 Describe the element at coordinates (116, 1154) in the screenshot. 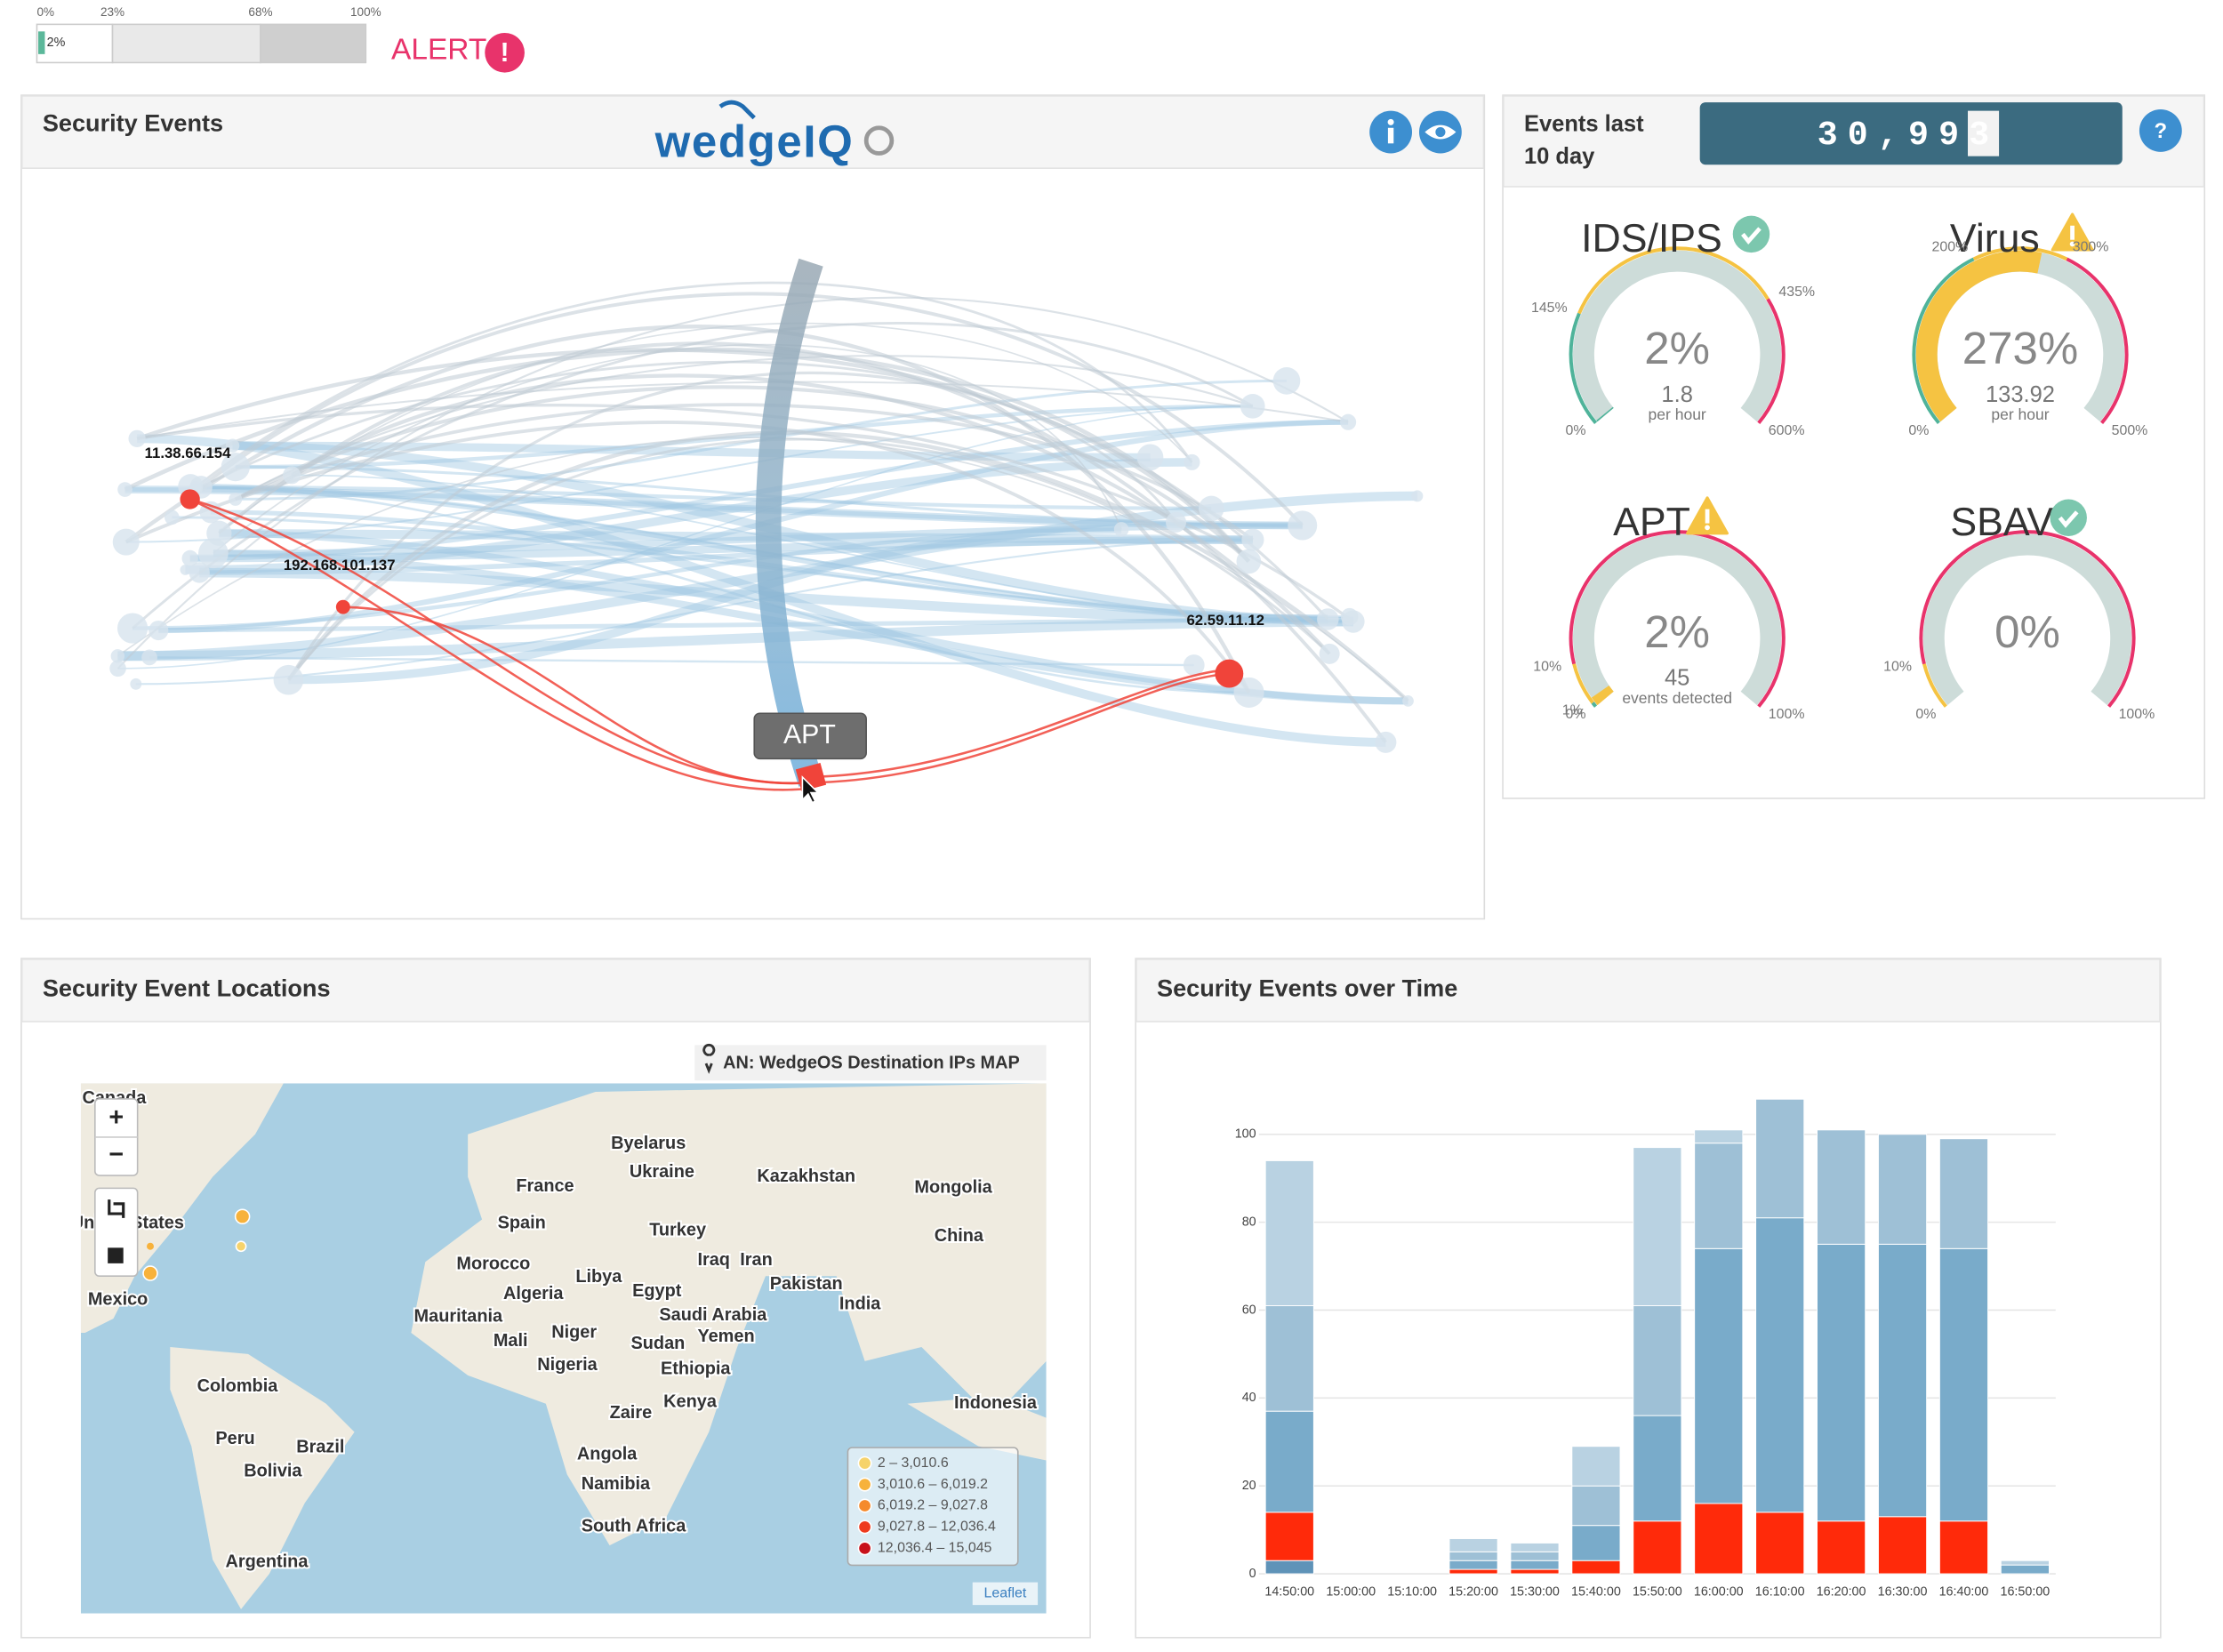

I see `zoom-out: −` at that location.